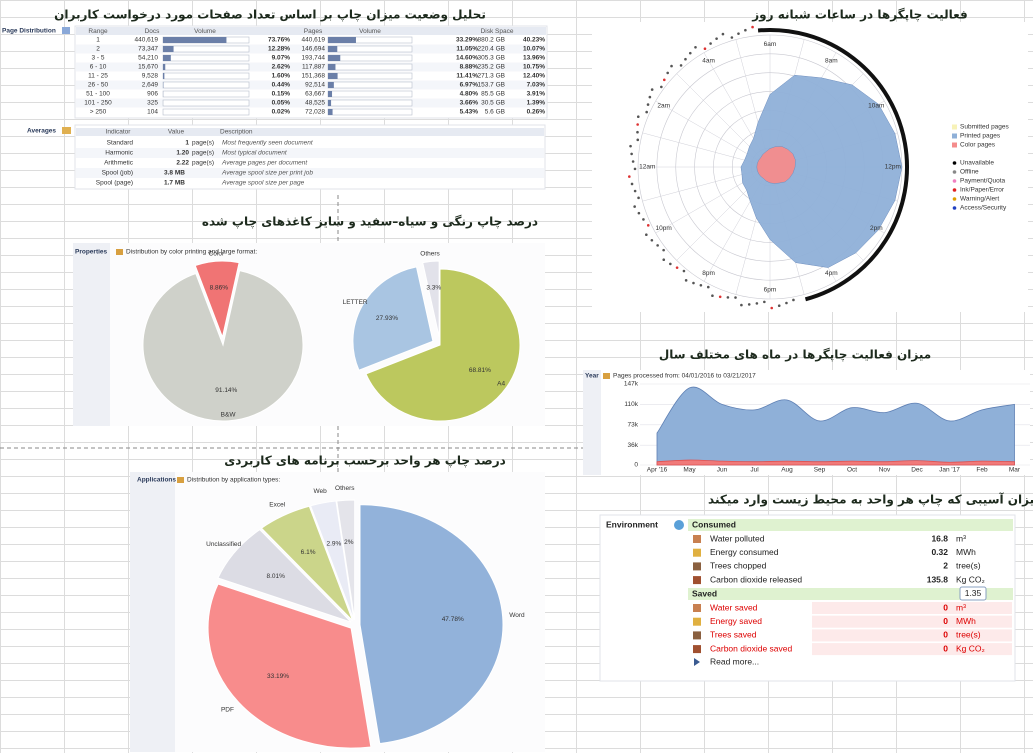 The width and height of the screenshot is (1033, 753). What do you see at coordinates (174, 183) in the screenshot?
I see `cell: 1.7 MB` at bounding box center [174, 183].